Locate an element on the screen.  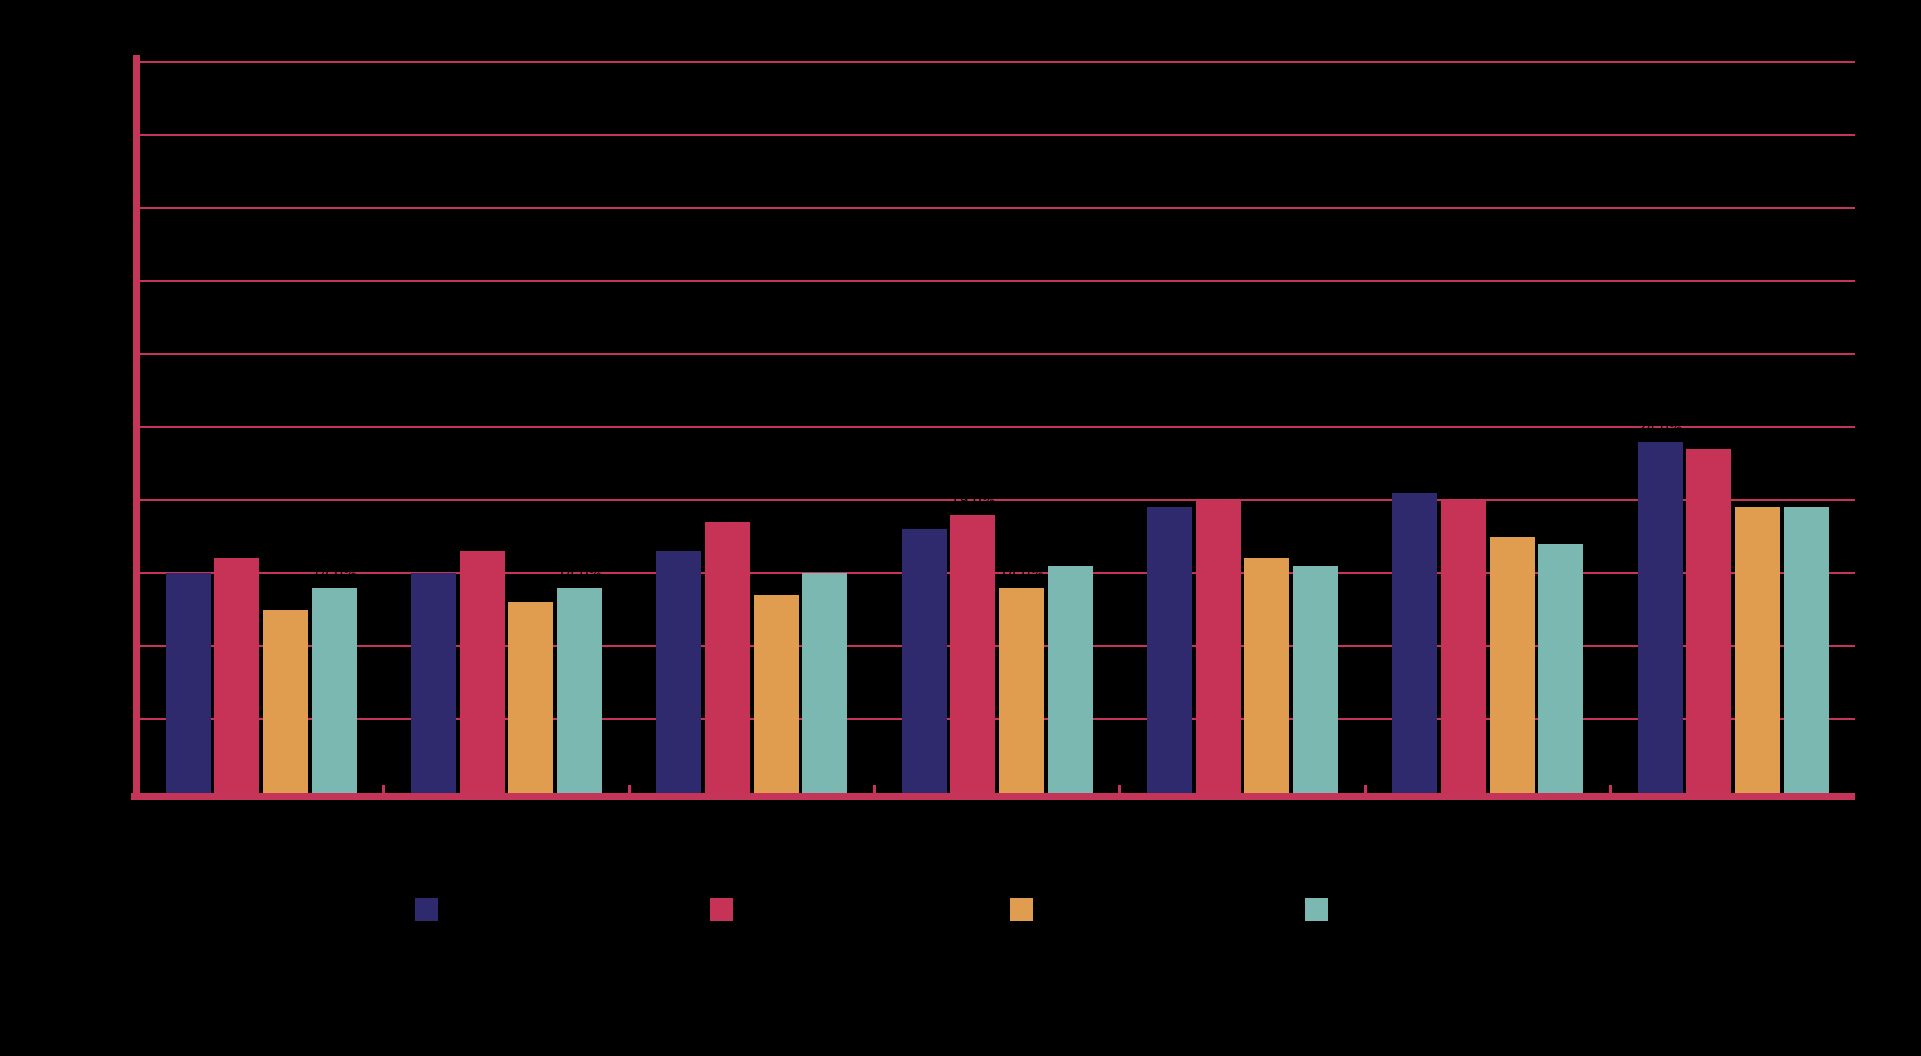
bar-value-label: 13.5% is located at coordinates (776, 580).